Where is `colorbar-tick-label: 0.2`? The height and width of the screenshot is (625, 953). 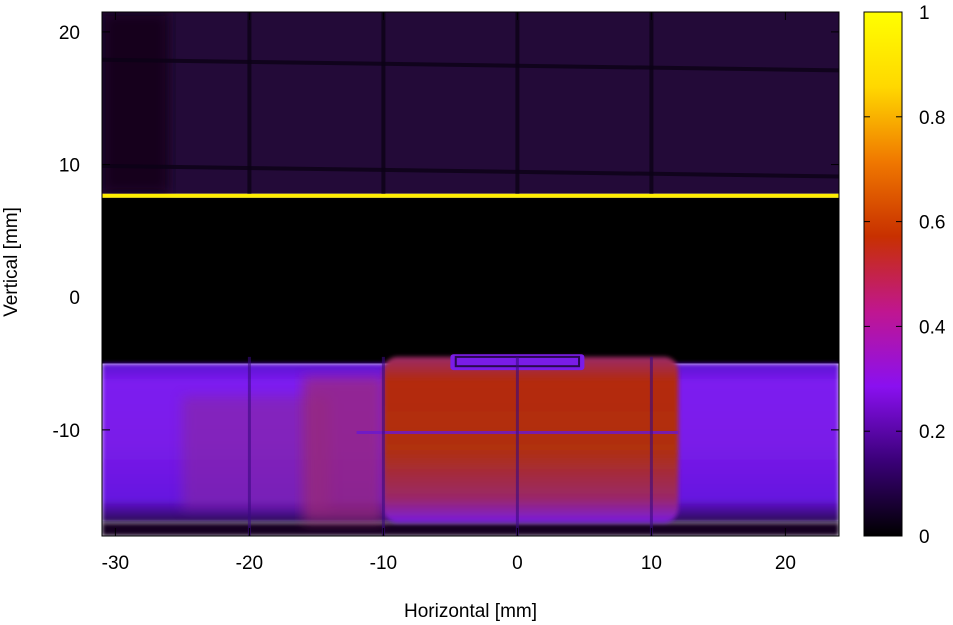 colorbar-tick-label: 0.2 is located at coordinates (932, 432).